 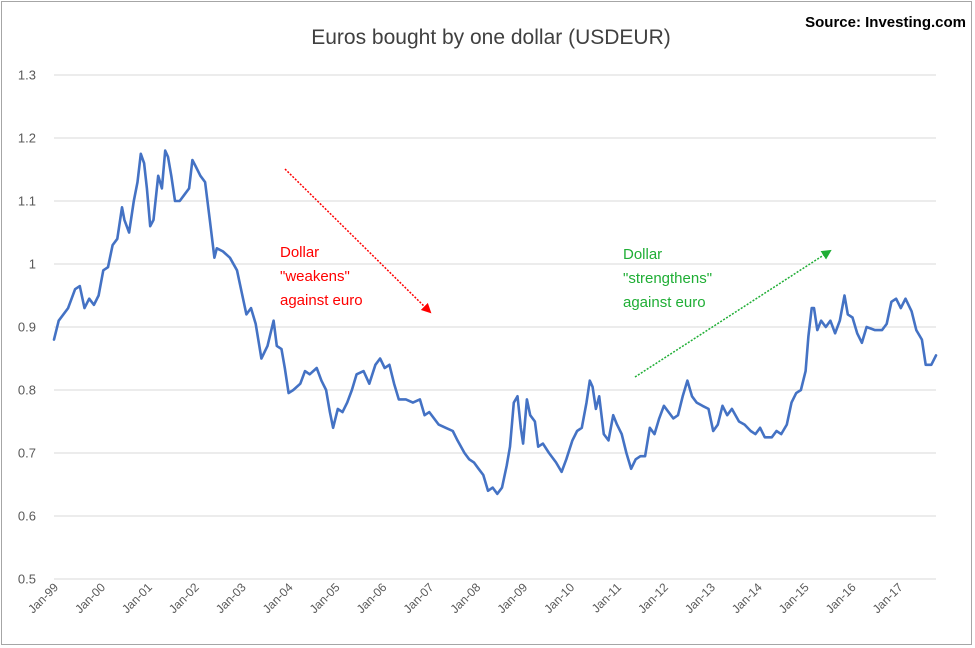 What do you see at coordinates (491, 37) in the screenshot?
I see `chart-title: Euros bought by one dollar (USDEUR)` at bounding box center [491, 37].